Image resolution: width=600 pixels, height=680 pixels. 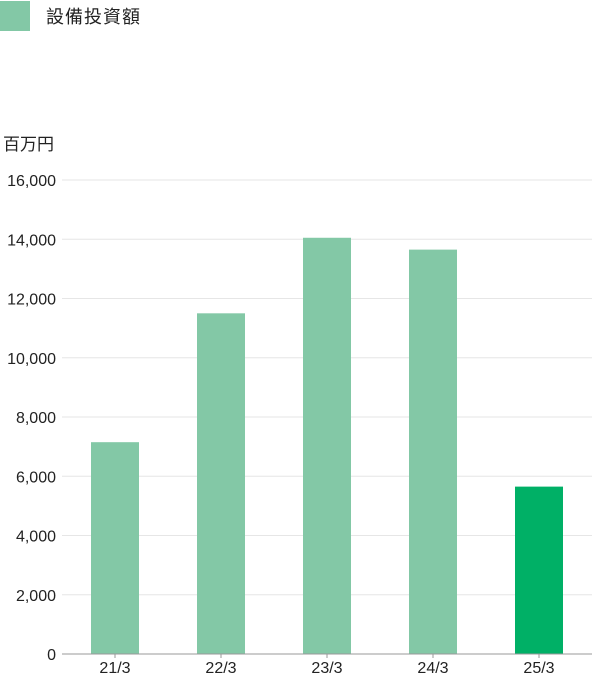 I want to click on legend-label: 設備投資額, so click(x=93, y=17).